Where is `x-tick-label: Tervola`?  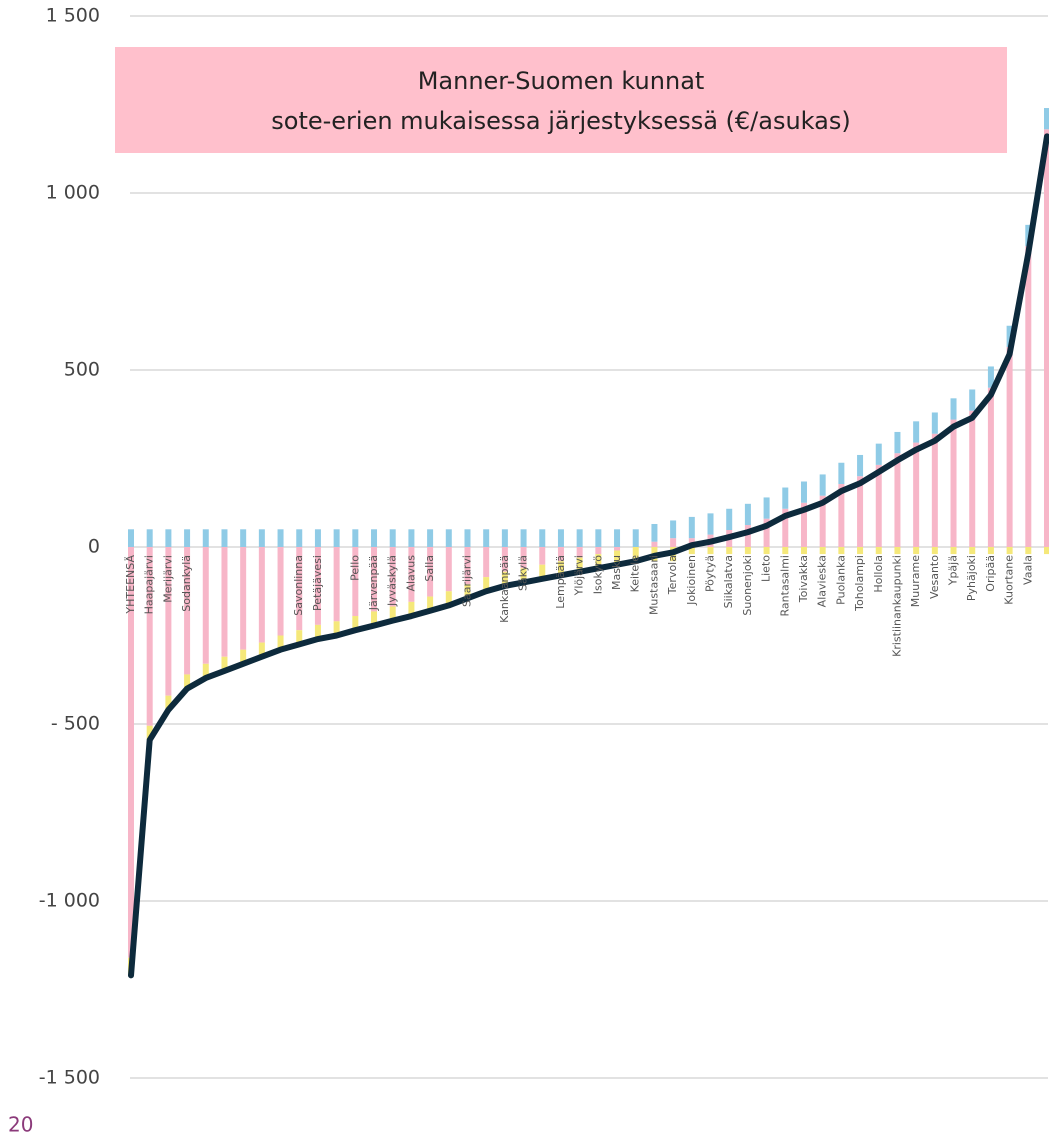
x-tick-label: Tervola is located at coordinates (672, 575).